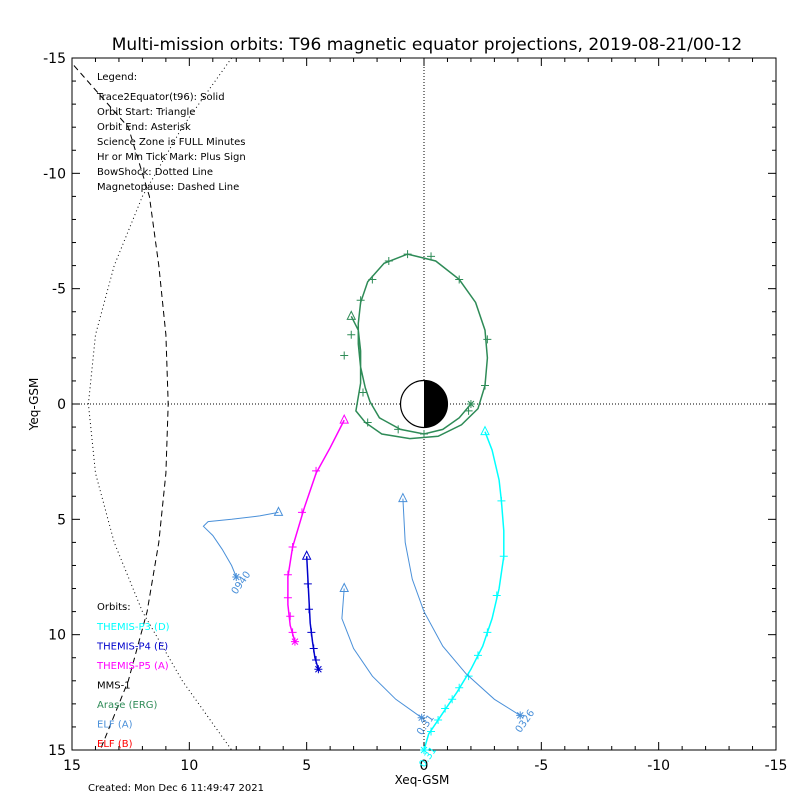 This screenshot has width=800, height=800. What do you see at coordinates (61, 520) in the screenshot?
I see `y-tick-label: 5` at bounding box center [61, 520].